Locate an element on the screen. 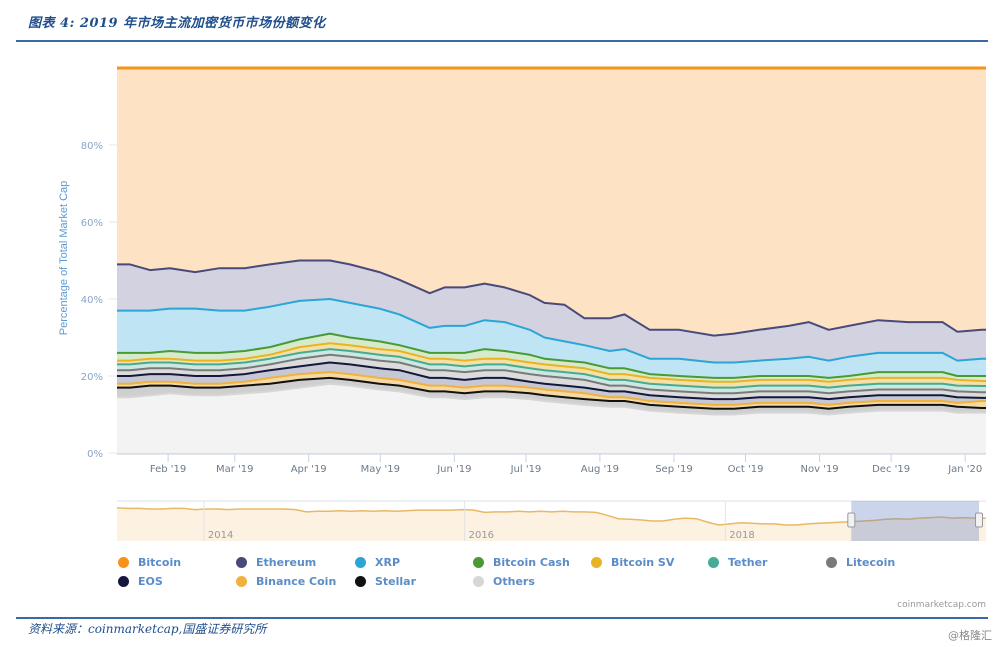 Image resolution: width=1000 pixels, height=647 pixels. x-tick-label: Oct '19 is located at coordinates (746, 469).